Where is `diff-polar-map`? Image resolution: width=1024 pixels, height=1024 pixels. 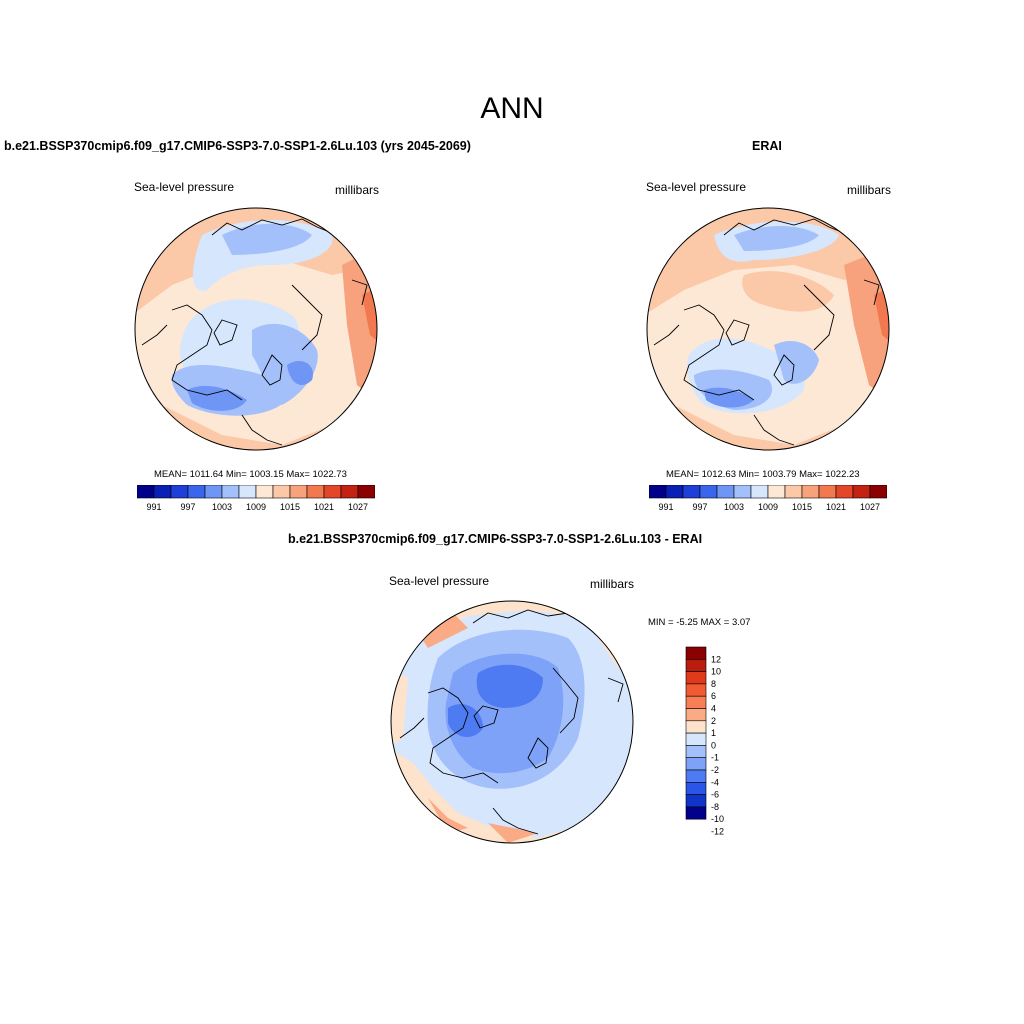 diff-polar-map is located at coordinates (512, 722).